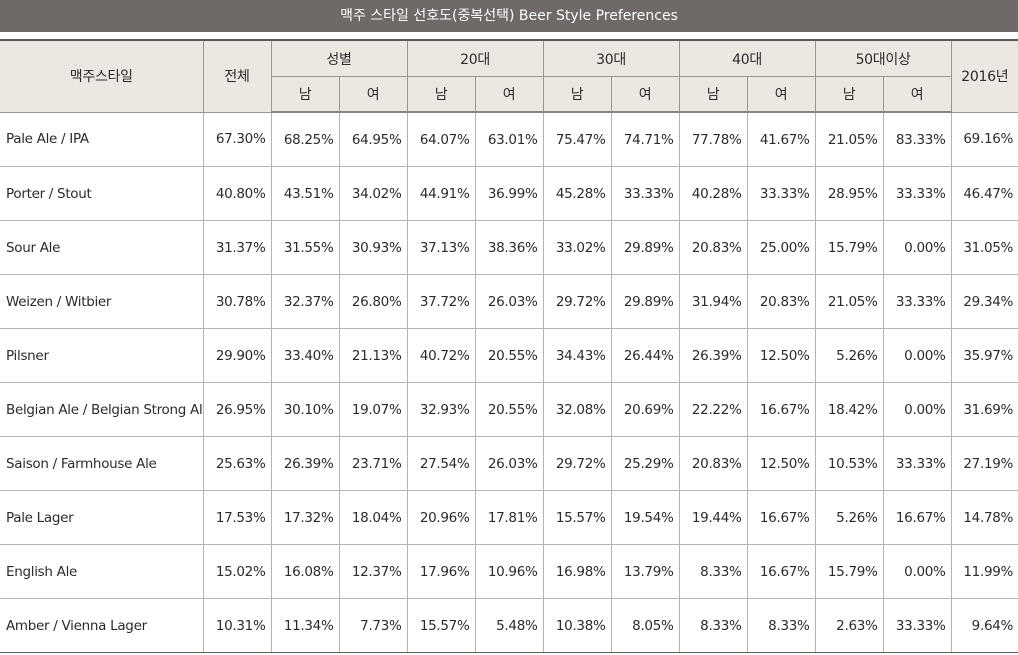 This screenshot has width=1018, height=655. What do you see at coordinates (373, 625) in the screenshot?
I see `value-cell: 7.73%` at bounding box center [373, 625].